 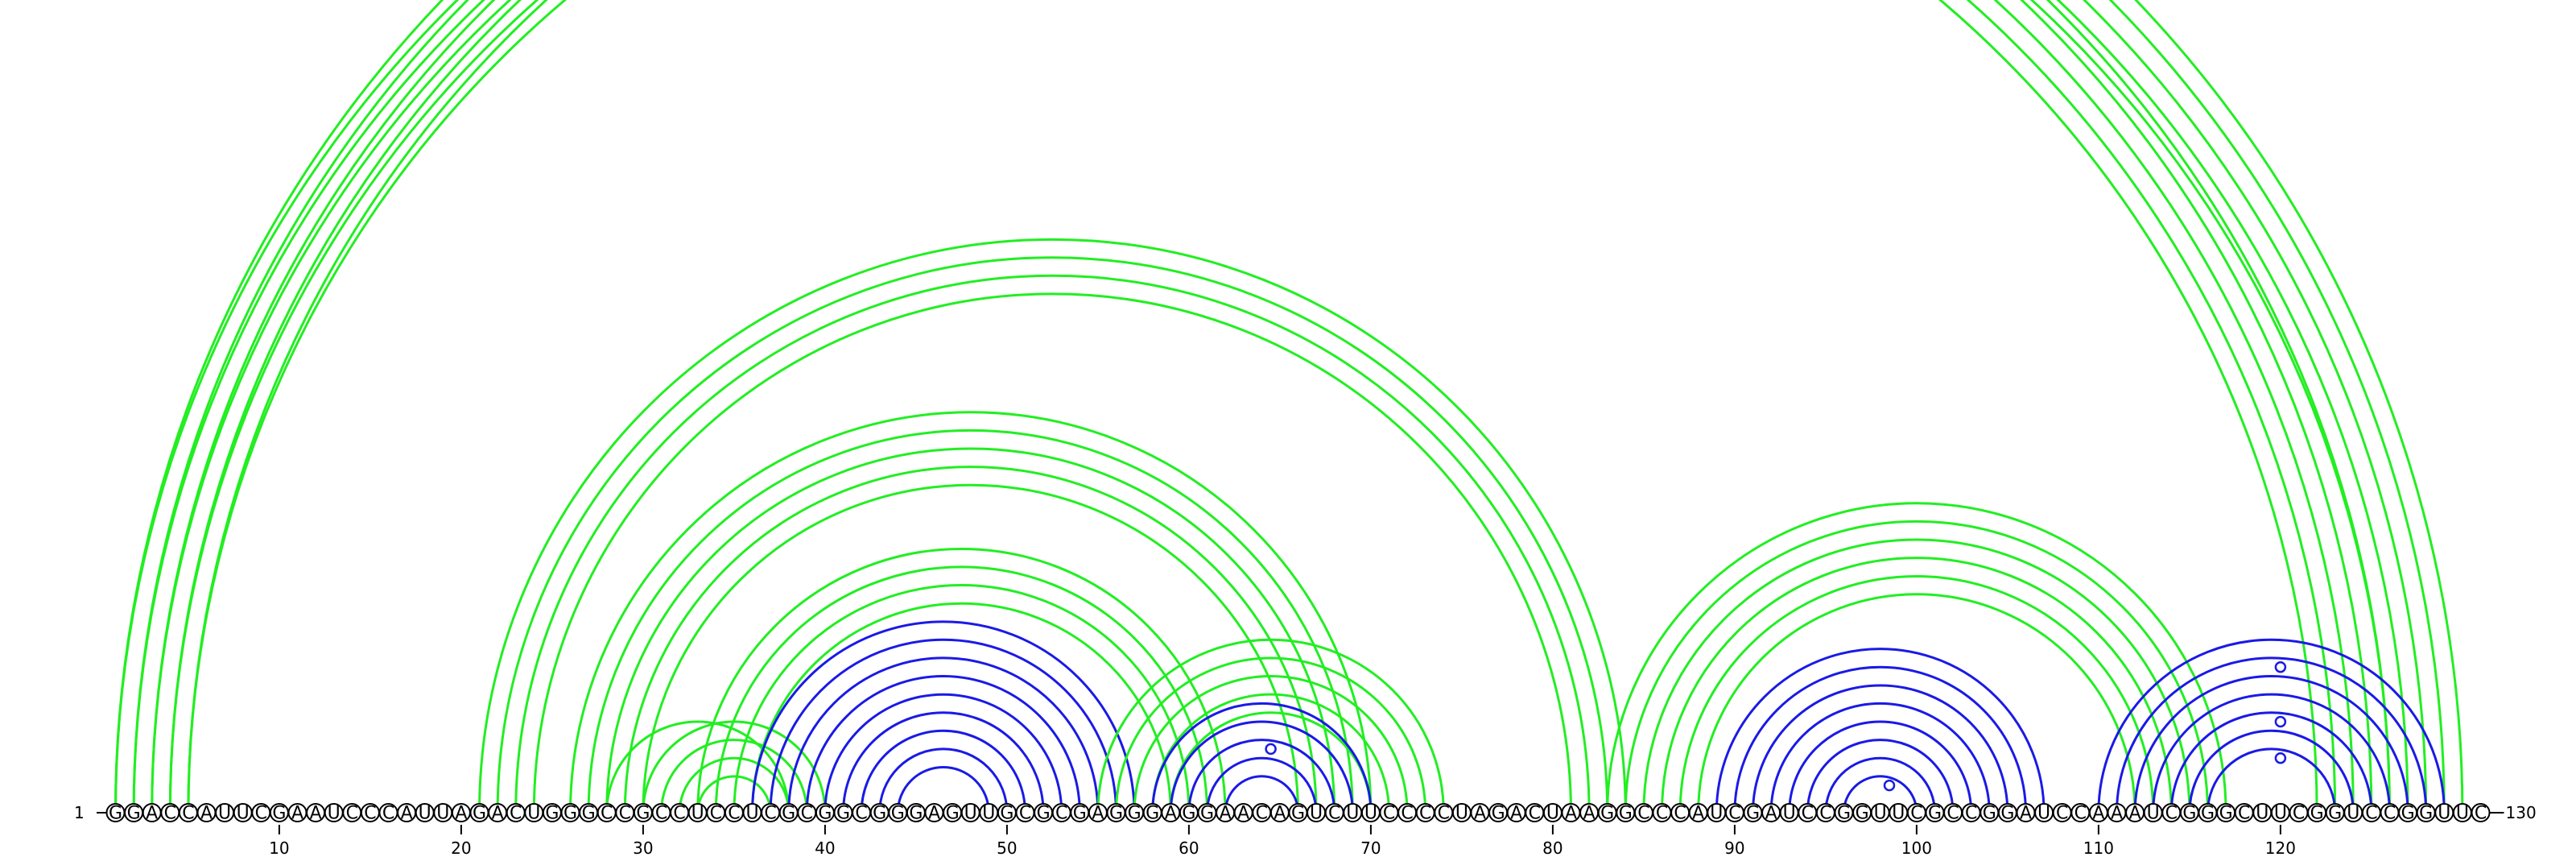 I want to click on base-72: C, so click(x=1407, y=813).